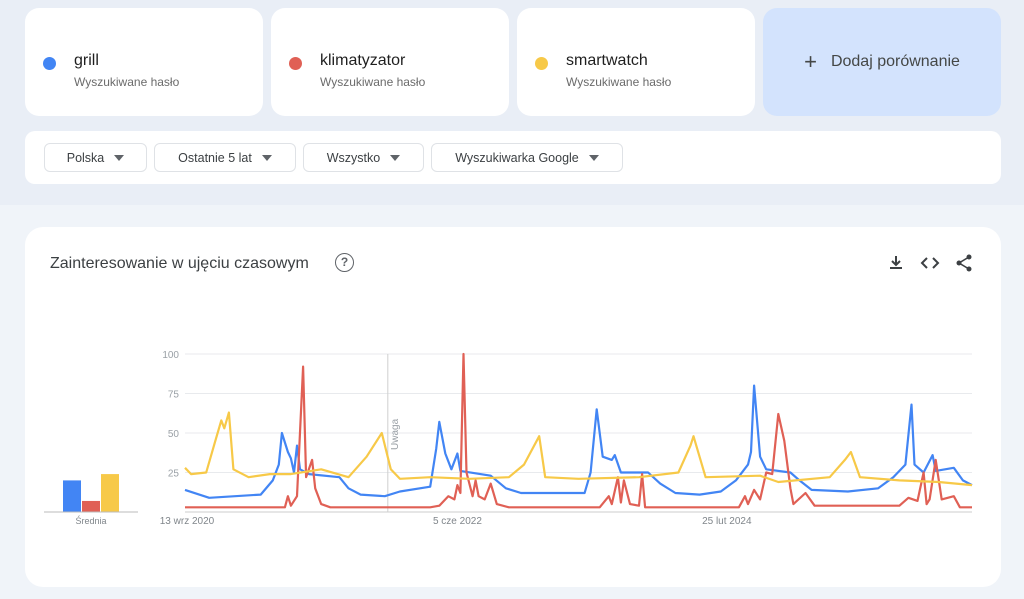 This screenshot has width=1024, height=599. Describe the element at coordinates (353, 157) in the screenshot. I see `dropdown-label: Wszystko` at that location.